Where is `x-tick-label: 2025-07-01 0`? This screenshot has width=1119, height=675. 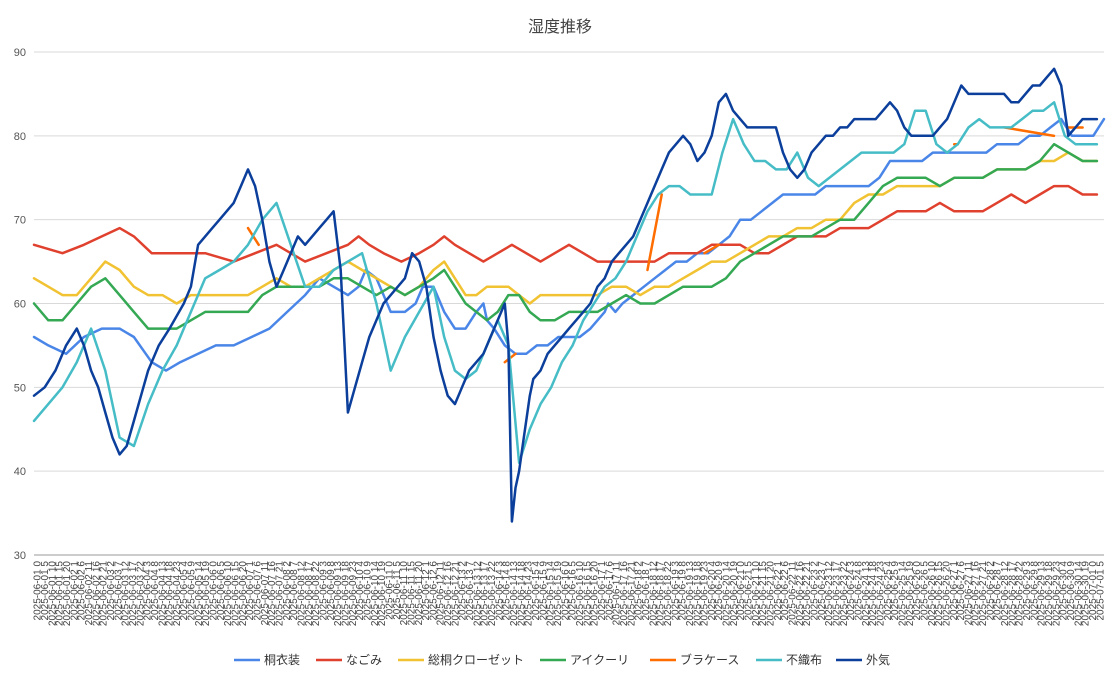 x-tick-label: 2025-07-01 0 is located at coordinates (1093, 591).